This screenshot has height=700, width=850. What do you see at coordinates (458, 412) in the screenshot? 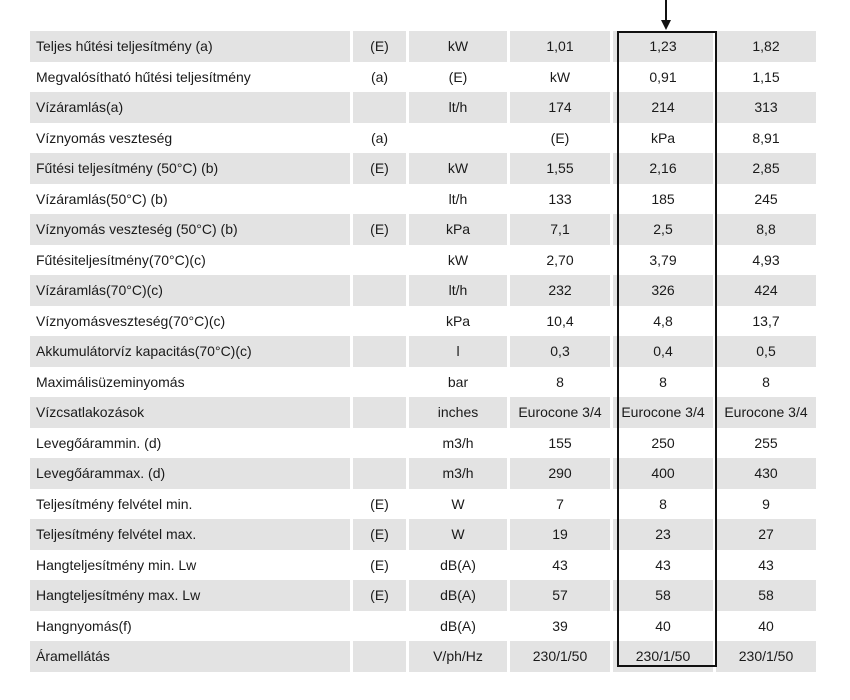
I see `unit-cell: inches` at bounding box center [458, 412].